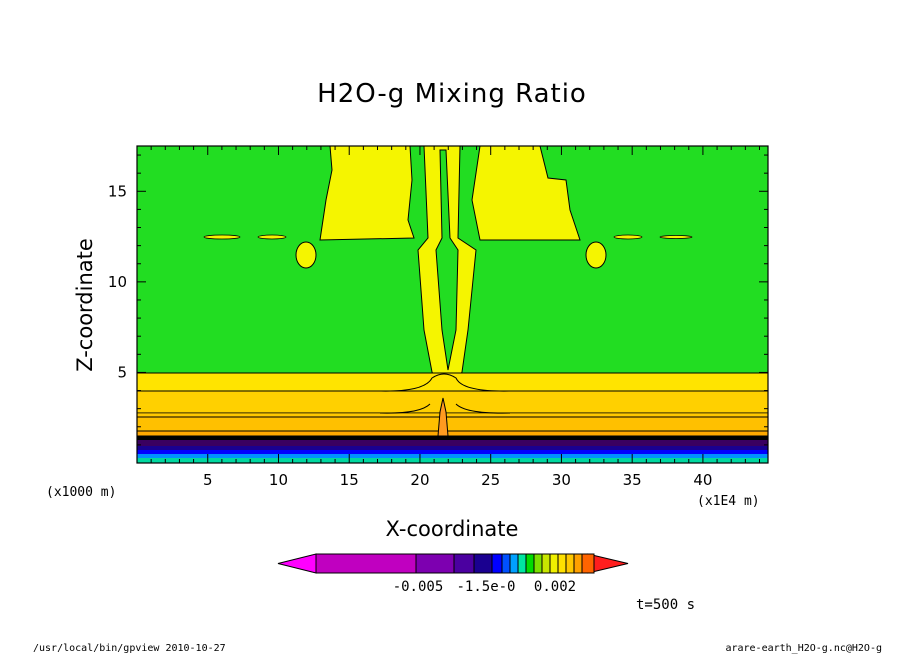  What do you see at coordinates (445, 393) in the screenshot?
I see `perturbation-wings` at bounding box center [445, 393].